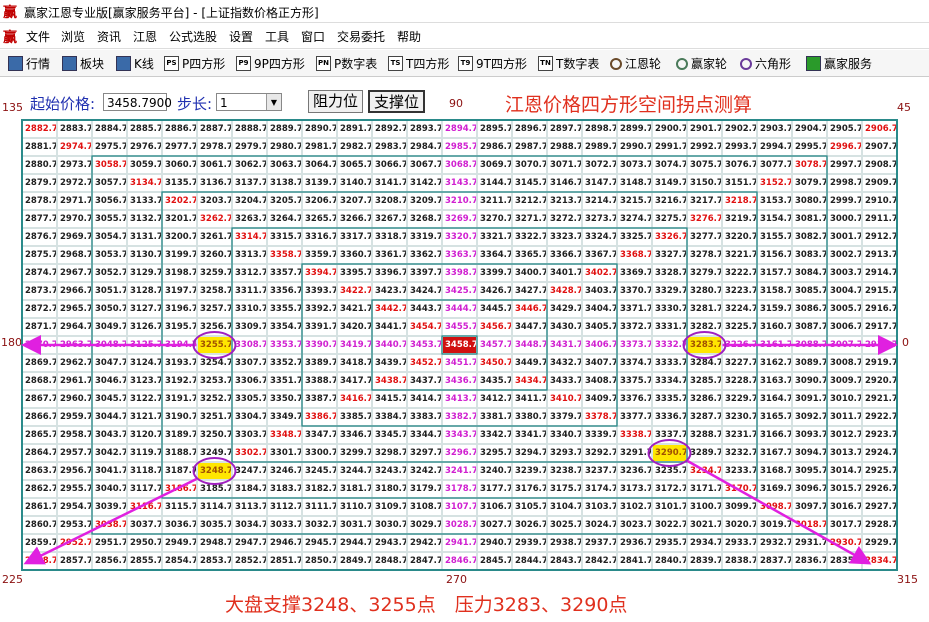  What do you see at coordinates (39, 273) in the screenshot?
I see `grid-cell: 2874.79` at bounding box center [39, 273].